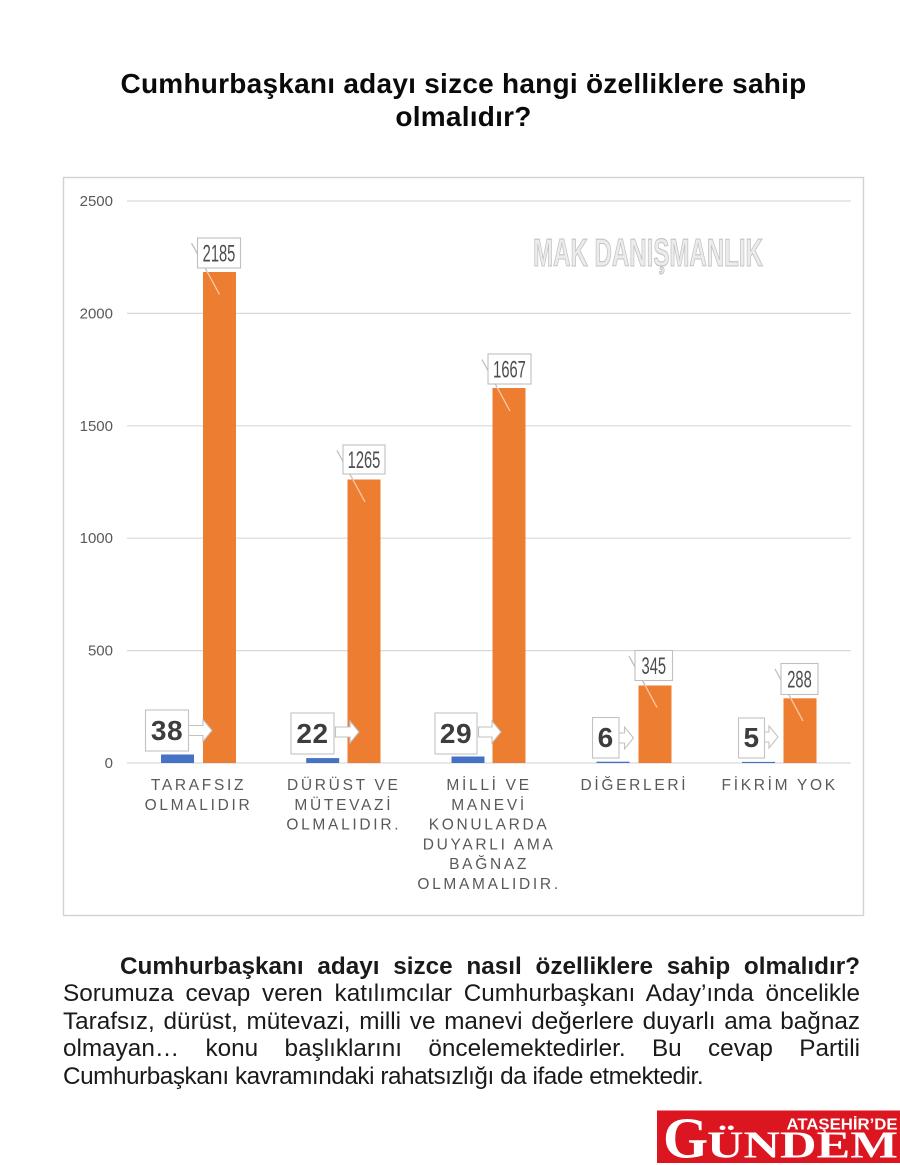 The height and width of the screenshot is (1165, 900). Describe the element at coordinates (199, 805) in the screenshot. I see `svg-text: OLMALIDIR` at that location.